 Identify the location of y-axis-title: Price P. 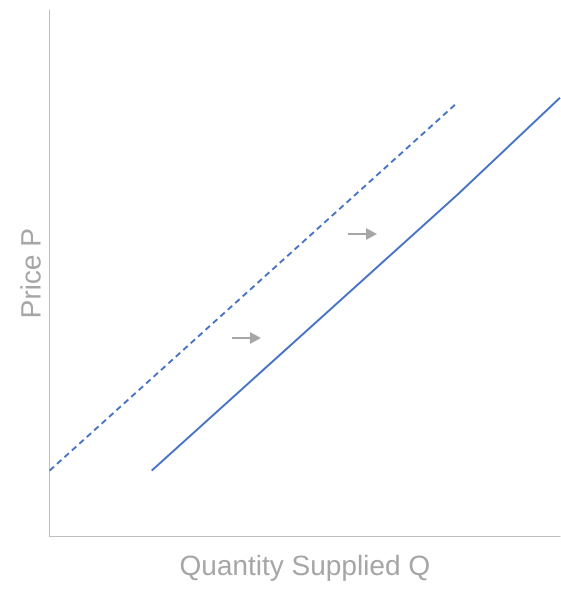
(31, 273).